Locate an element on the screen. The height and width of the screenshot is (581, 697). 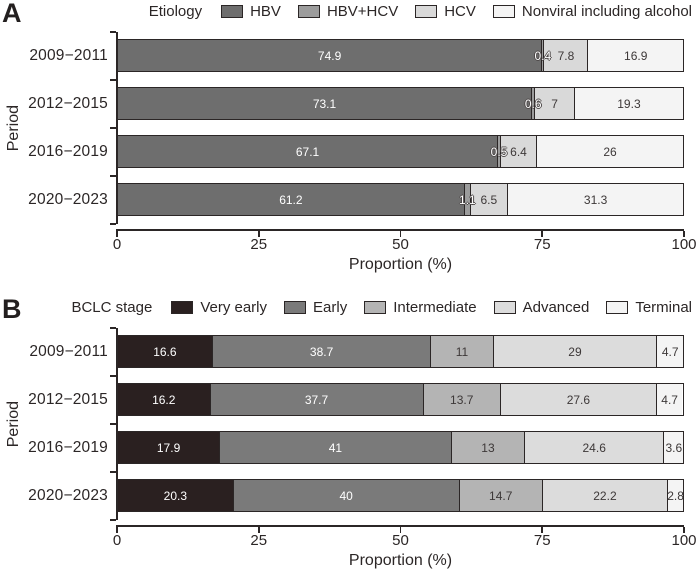
hcv-swatch is located at coordinates (426, 11).